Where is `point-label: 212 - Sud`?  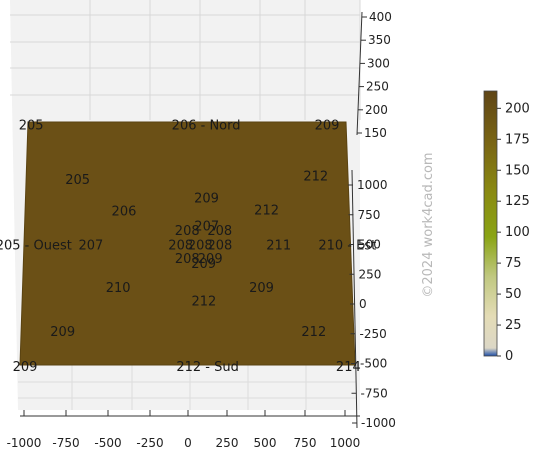 point-label: 212 - Sud is located at coordinates (207, 367).